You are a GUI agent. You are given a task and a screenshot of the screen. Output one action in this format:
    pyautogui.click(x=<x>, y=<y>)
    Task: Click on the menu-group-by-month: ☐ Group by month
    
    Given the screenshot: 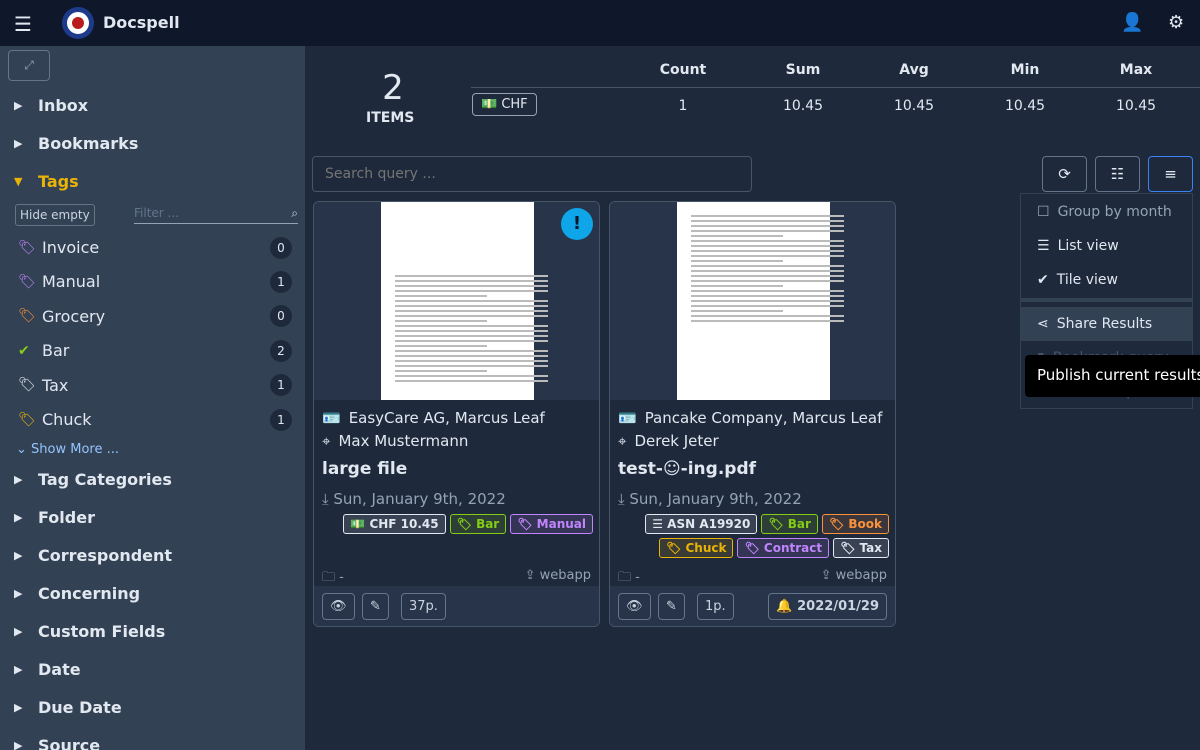 What is the action you would take?
    pyautogui.click(x=1104, y=212)
    